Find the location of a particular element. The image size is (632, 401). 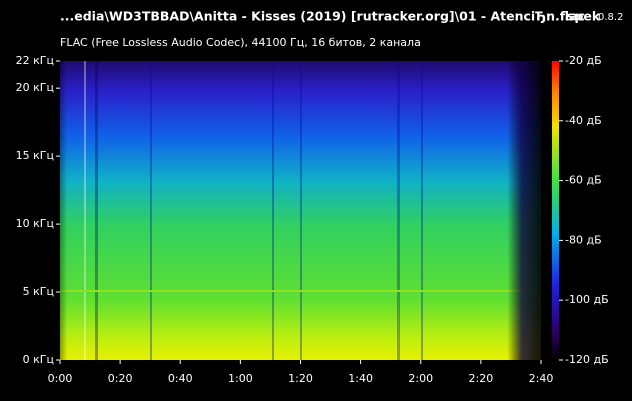

x-tick-label: 2:20 is located at coordinates (481, 378).